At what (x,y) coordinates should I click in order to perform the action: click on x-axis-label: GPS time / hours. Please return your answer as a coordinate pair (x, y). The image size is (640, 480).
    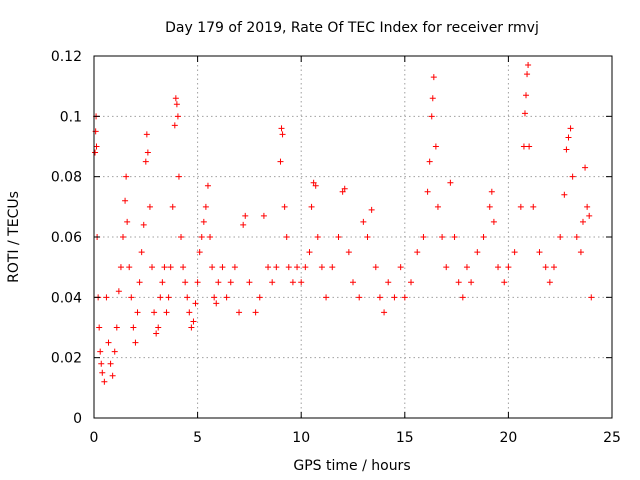
    Looking at the image, I should click on (351, 466).